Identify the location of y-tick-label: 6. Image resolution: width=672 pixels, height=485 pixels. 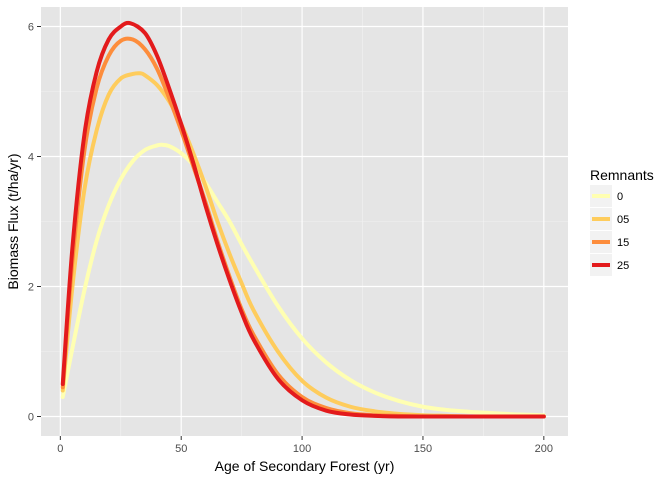
(31, 28).